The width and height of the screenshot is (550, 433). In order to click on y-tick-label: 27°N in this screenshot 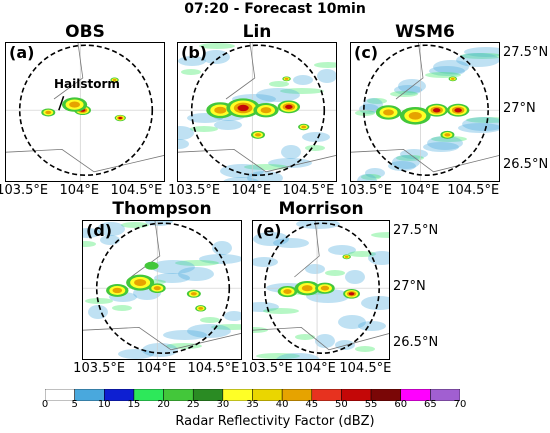, I will do `click(409, 287)`.